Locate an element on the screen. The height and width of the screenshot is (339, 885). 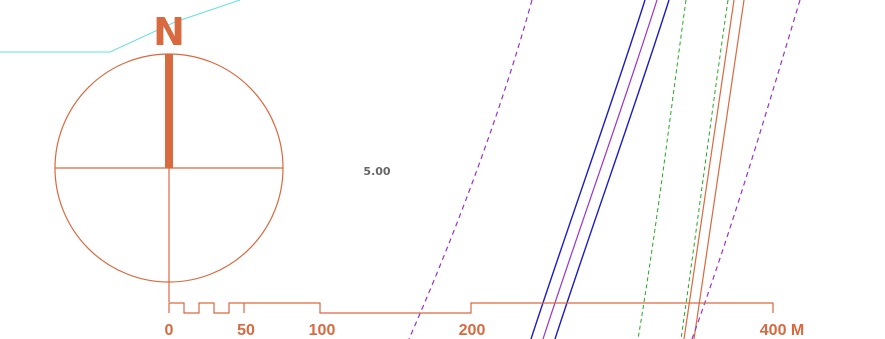
north-needle is located at coordinates (169, 111).